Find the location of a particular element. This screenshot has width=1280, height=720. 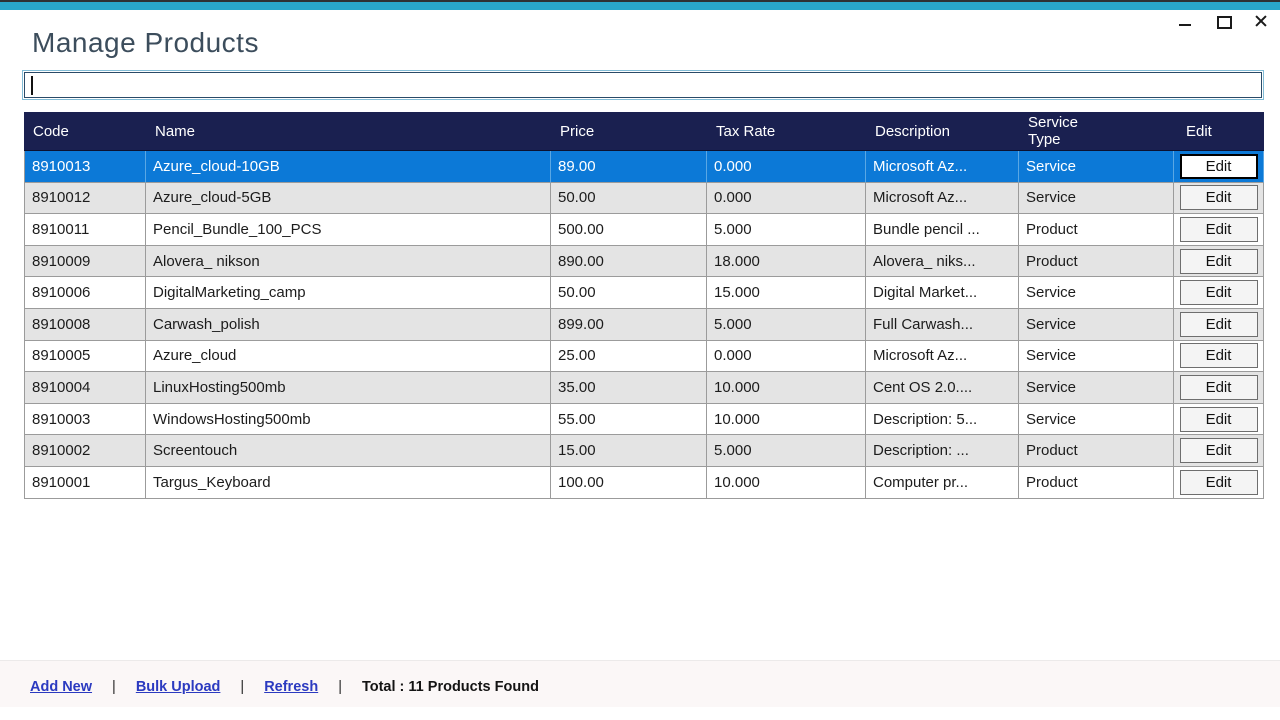

maximize-icon is located at coordinates (1223, 21).